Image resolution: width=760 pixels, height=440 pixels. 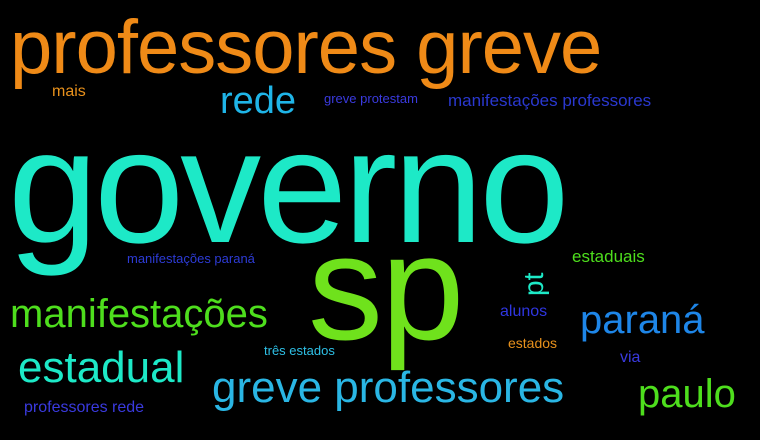 What do you see at coordinates (386, 287) in the screenshot?
I see `word-sp: sp` at bounding box center [386, 287].